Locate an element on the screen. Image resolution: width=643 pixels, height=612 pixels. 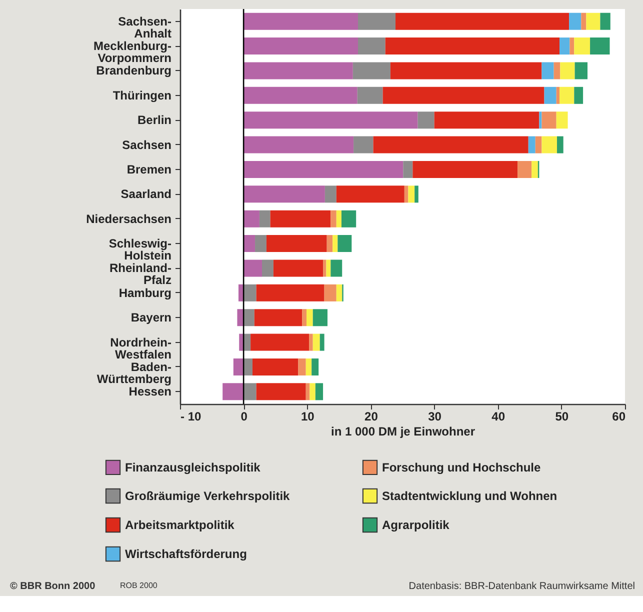
legend-label: Stadtentwicklung und Wohnen is located at coordinates (470, 496).